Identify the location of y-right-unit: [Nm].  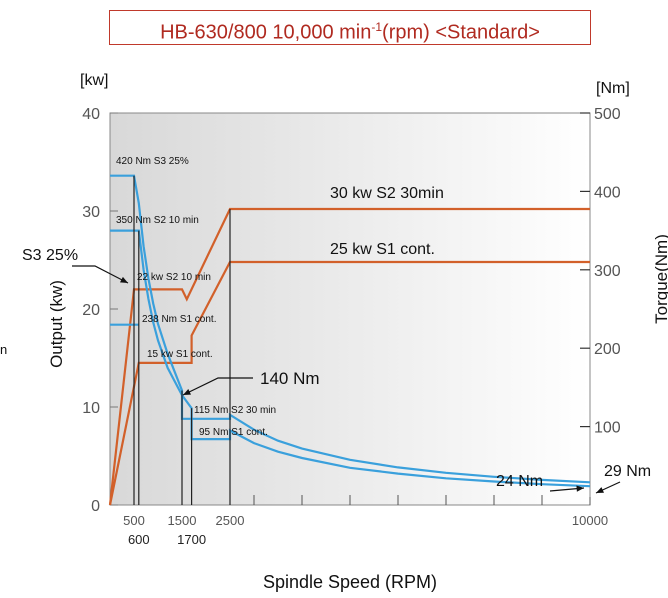
(613, 88).